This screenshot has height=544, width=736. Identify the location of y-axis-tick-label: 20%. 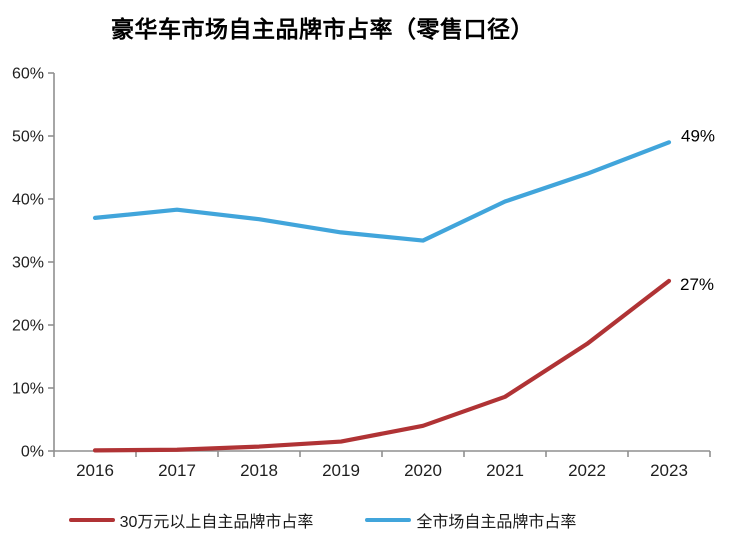
(28, 326).